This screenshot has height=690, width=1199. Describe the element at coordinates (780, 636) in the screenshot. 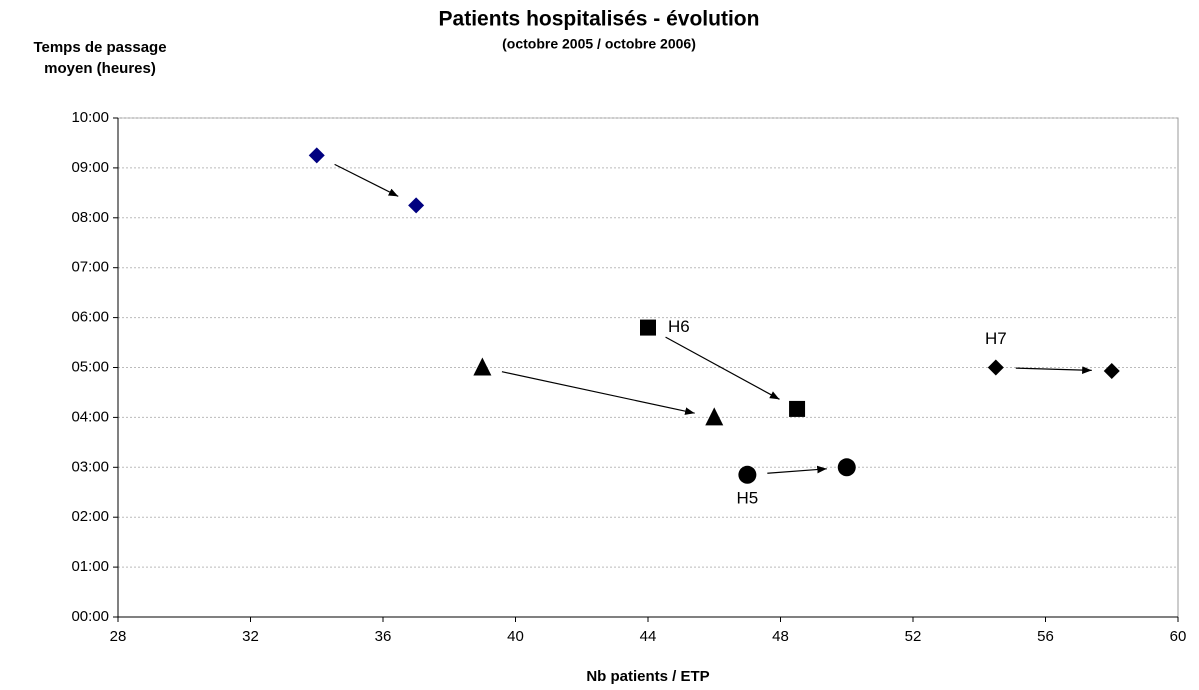

I see `x-tick-label: 48` at that location.